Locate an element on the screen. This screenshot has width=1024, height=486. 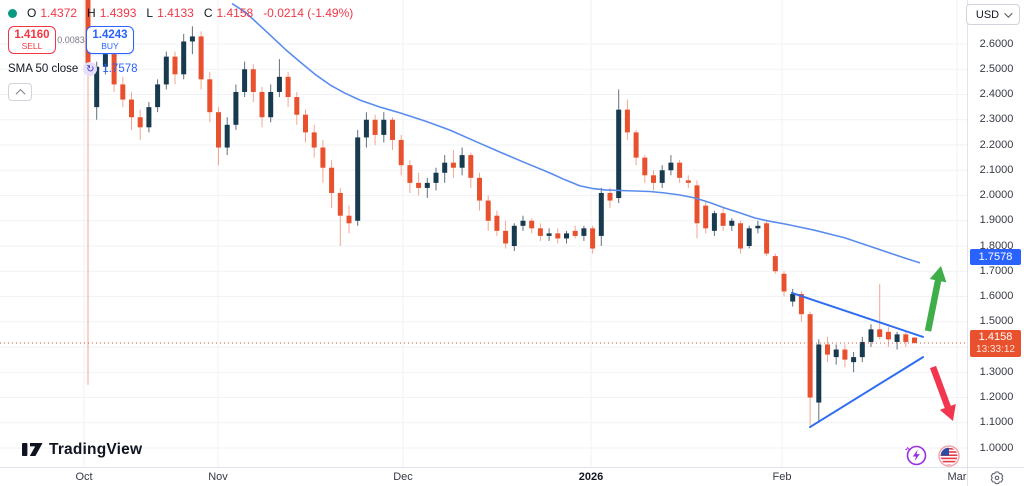
tradingview-mark-icon is located at coordinates (32, 449).